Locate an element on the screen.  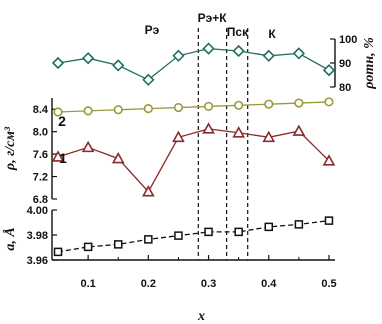
y-tick-label-top: 100 is located at coordinates (348, 40).